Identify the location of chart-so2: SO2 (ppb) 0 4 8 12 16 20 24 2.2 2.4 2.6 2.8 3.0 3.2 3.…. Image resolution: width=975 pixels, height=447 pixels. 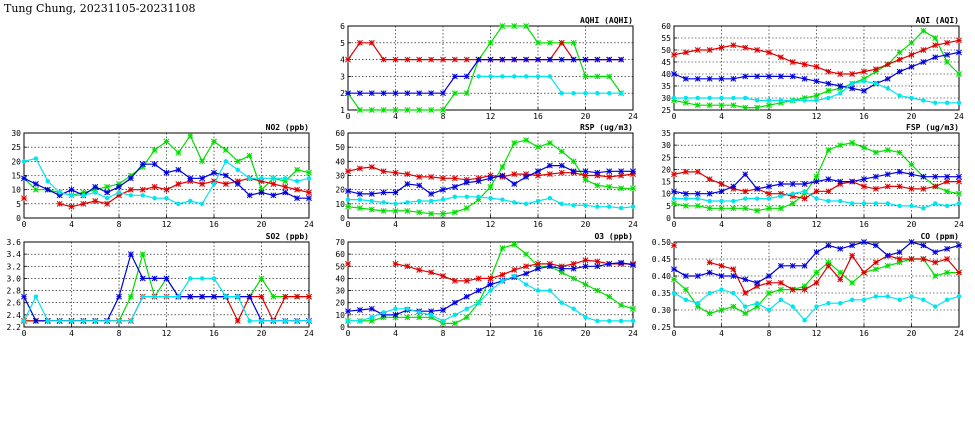
(160, 285).